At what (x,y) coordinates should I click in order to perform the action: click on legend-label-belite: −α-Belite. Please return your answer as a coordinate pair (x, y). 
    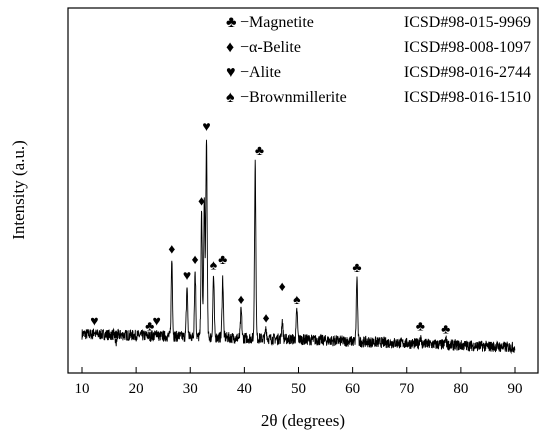
    Looking at the image, I should click on (270, 47).